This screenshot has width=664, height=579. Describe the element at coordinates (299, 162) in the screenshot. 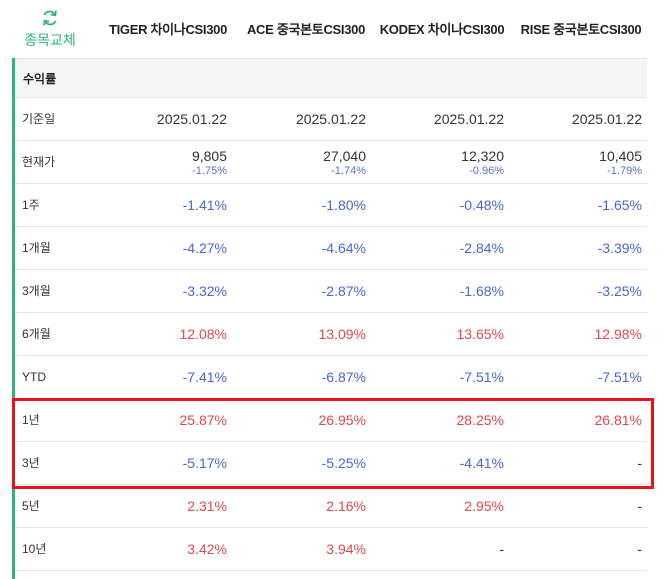

I see `cell: 27,040 -1.74%` at that location.